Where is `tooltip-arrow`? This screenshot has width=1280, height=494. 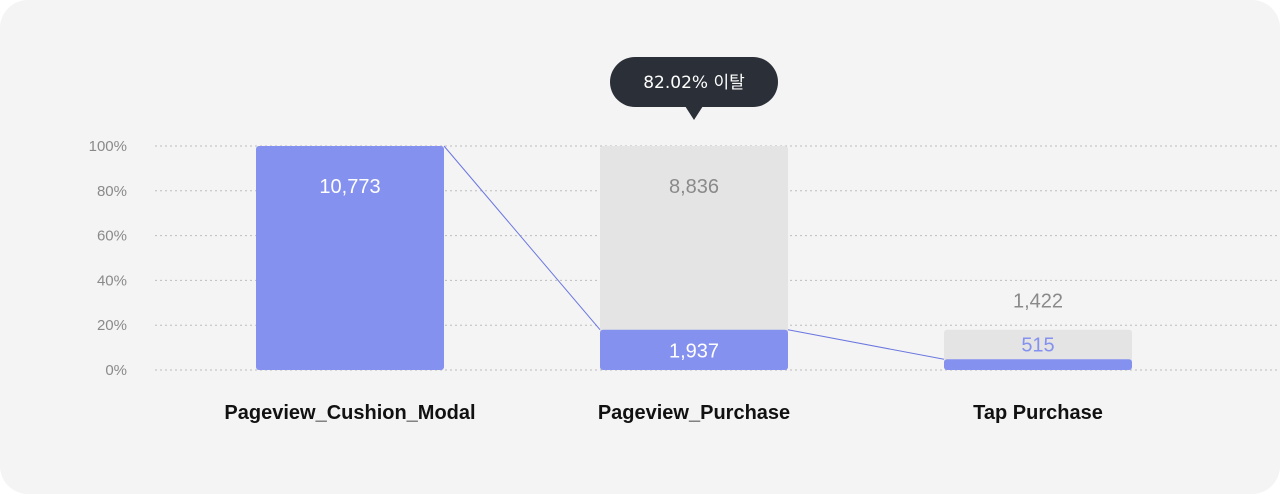
tooltip-arrow is located at coordinates (694, 113).